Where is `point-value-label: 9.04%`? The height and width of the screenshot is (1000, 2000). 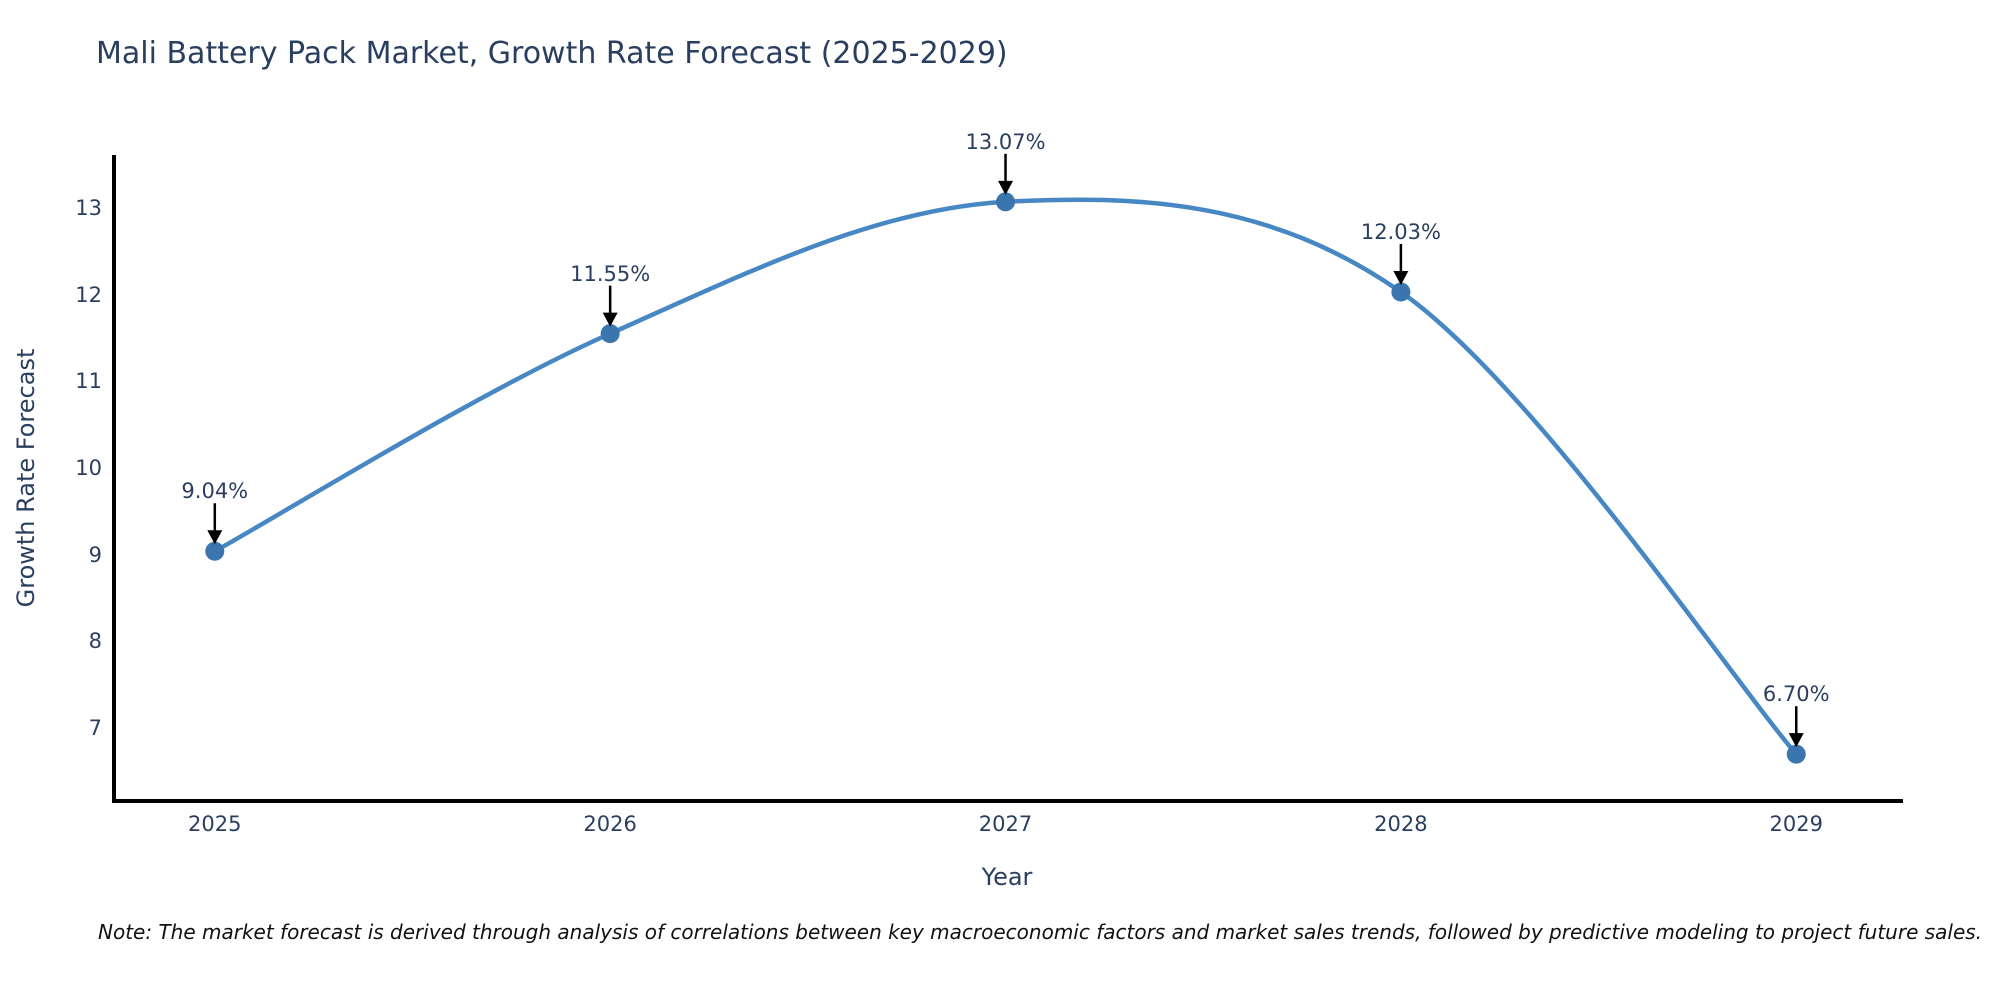
point-value-label: 9.04% is located at coordinates (215, 491).